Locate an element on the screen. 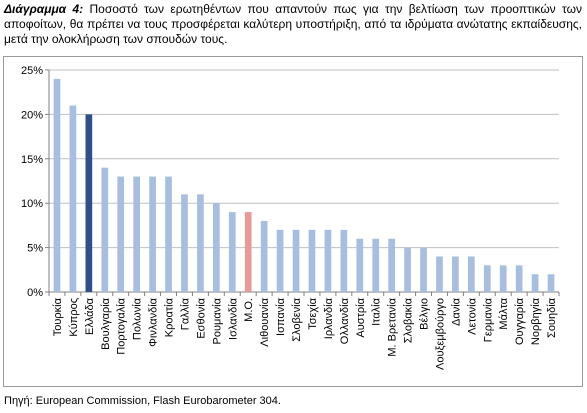 The image size is (587, 413). x-tick-label: Κύπρος is located at coordinates (74, 317).